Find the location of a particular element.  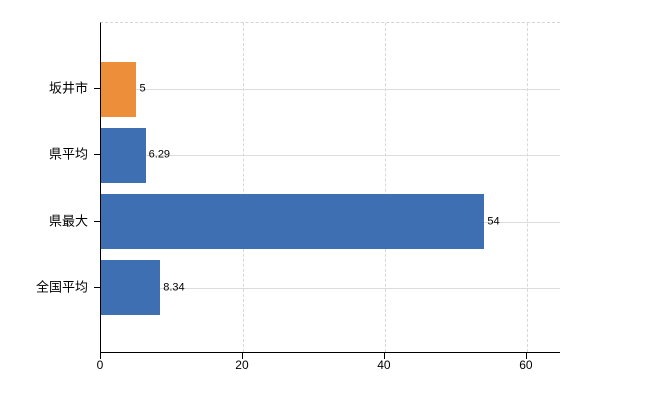

bar-value-label: 6.29 is located at coordinates (159, 154).